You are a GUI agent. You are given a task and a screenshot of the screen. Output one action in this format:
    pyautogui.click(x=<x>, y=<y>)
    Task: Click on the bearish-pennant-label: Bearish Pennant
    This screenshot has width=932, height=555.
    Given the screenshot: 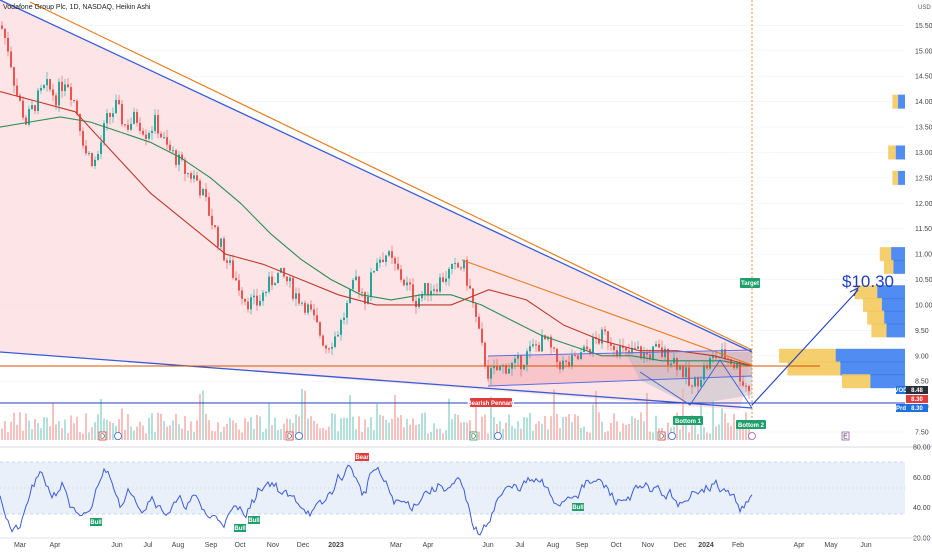 What is the action you would take?
    pyautogui.click(x=491, y=402)
    